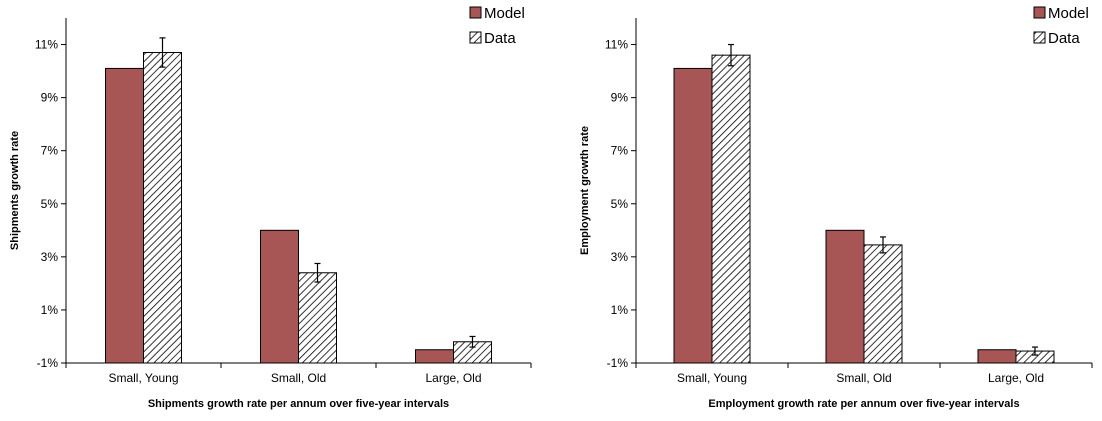 The image size is (1102, 421). I want to click on employment-x-ticks: Small, Young Small, Old Large, Old, so click(864, 374).